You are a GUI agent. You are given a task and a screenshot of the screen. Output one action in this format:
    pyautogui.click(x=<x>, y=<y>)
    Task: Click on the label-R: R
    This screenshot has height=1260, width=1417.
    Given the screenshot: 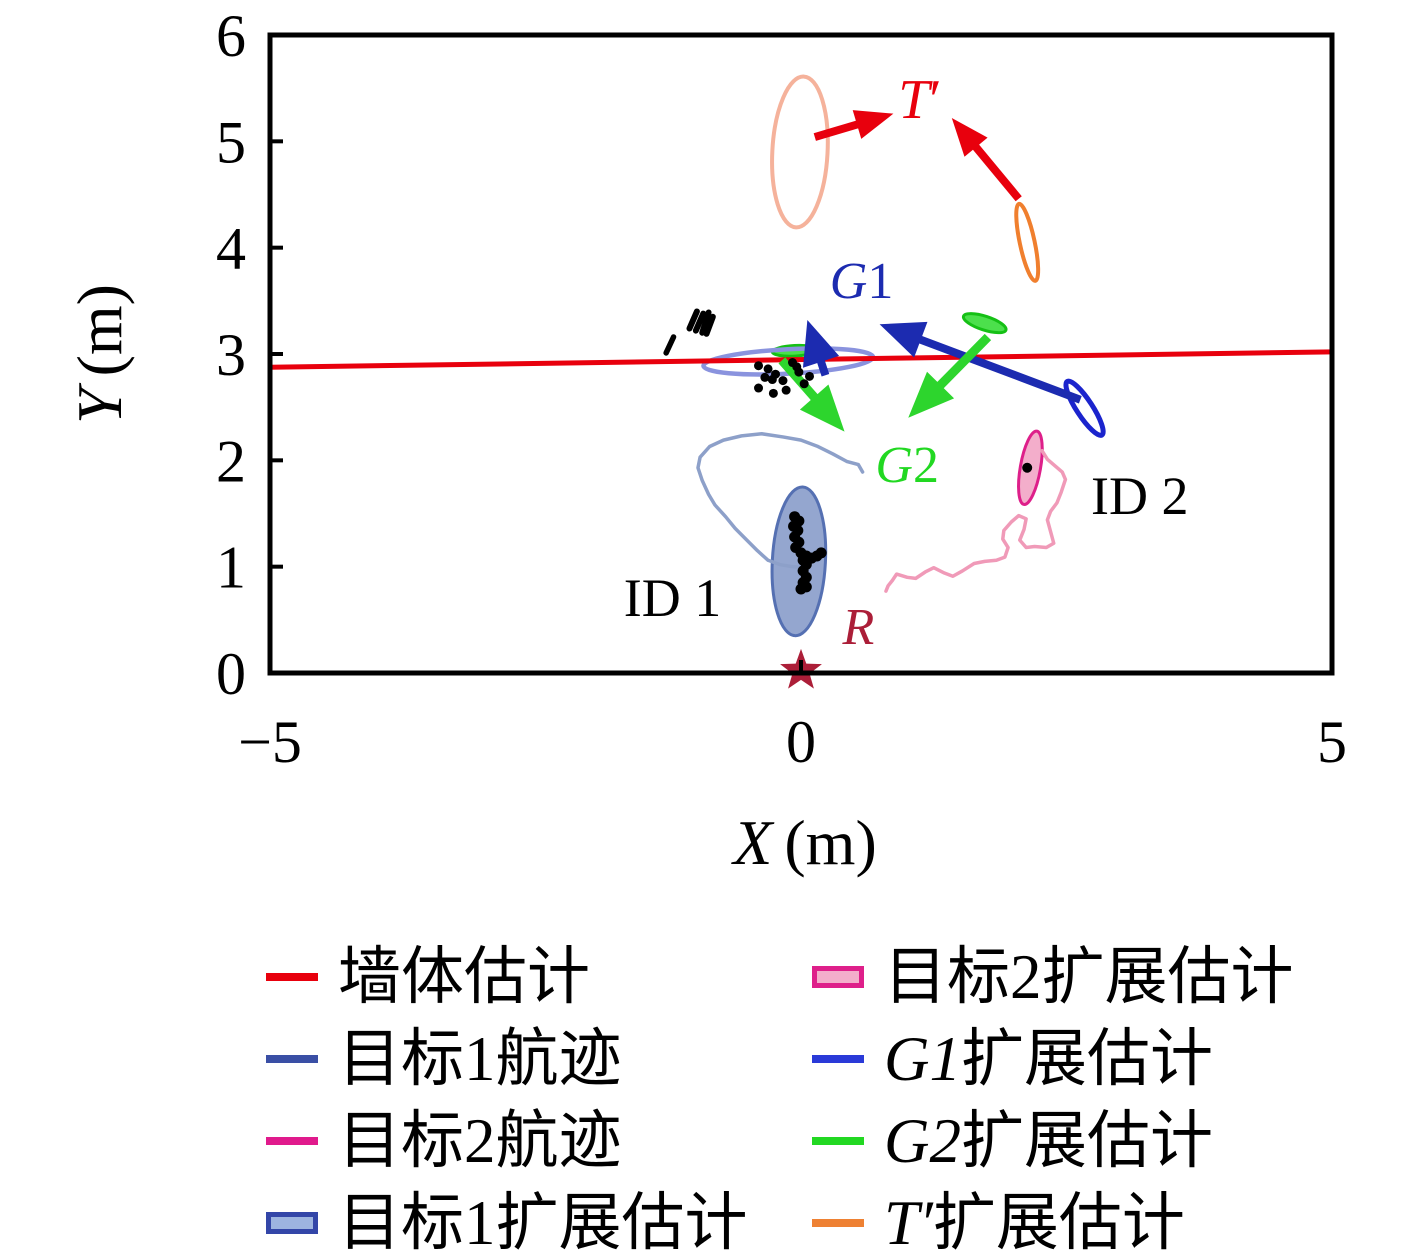 What is the action you would take?
    pyautogui.click(x=858, y=628)
    